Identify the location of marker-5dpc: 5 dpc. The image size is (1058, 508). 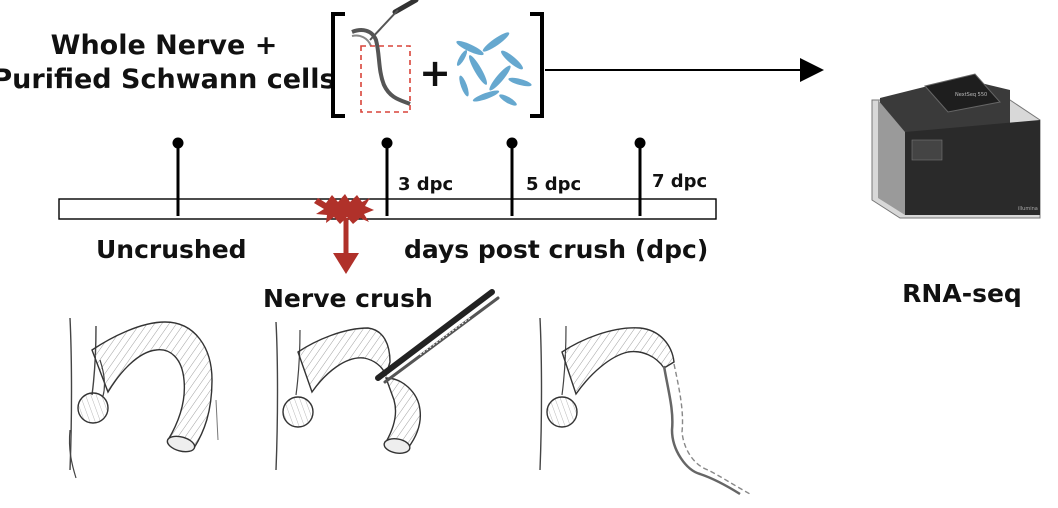
(543, 176).